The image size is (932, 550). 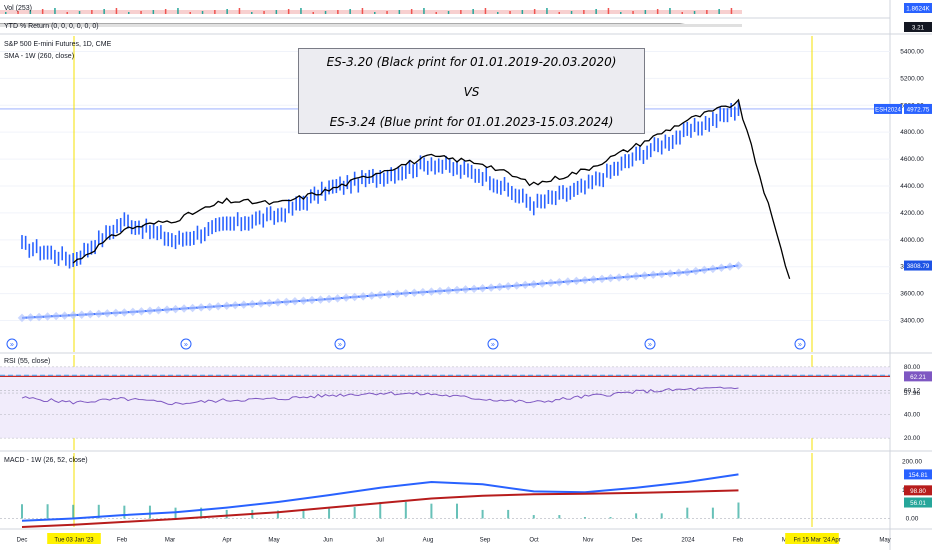 I want to click on ytd-badge-text: 3.21, so click(x=918, y=28).